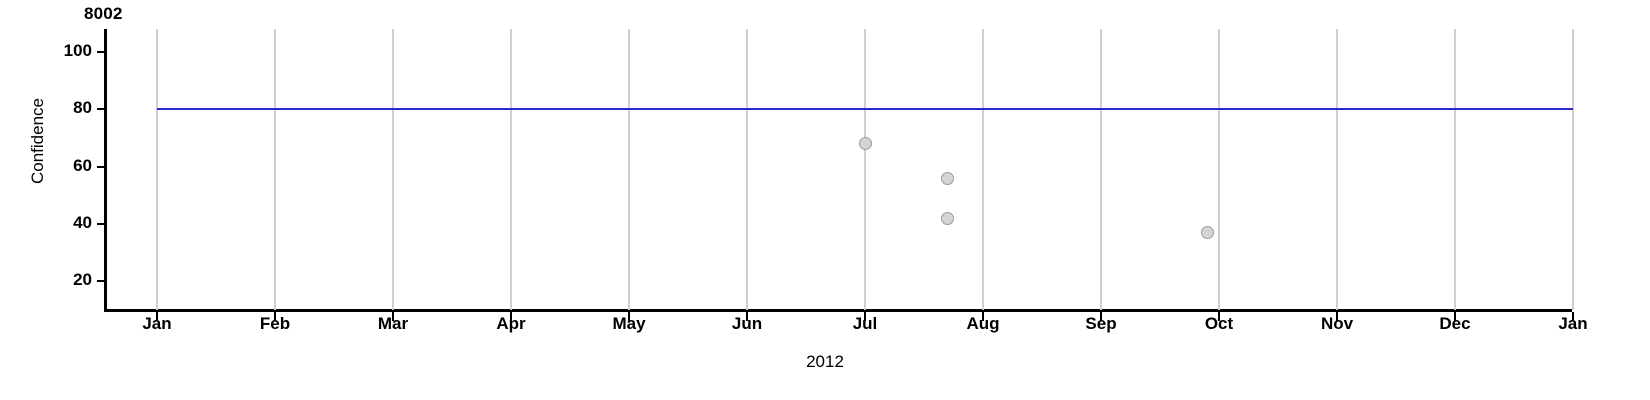 This screenshot has height=400, width=1650. Describe the element at coordinates (1573, 323) in the screenshot. I see `x-tick-label-12: Jan` at that location.